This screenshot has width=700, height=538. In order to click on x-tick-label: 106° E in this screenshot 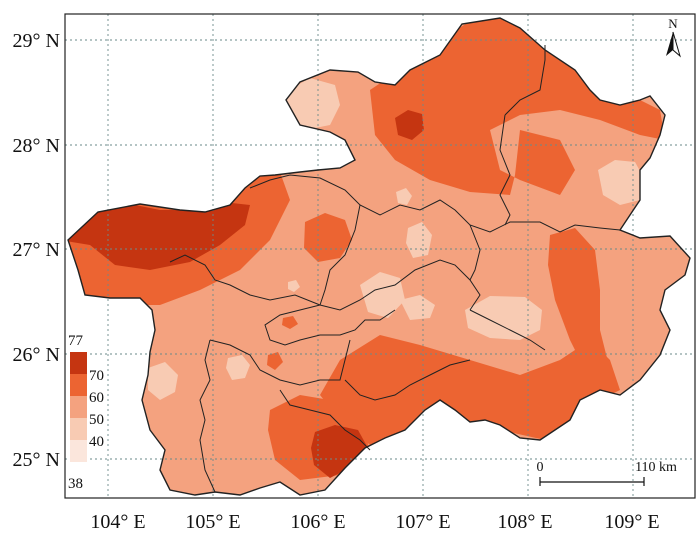, I will do `click(317, 522)`.